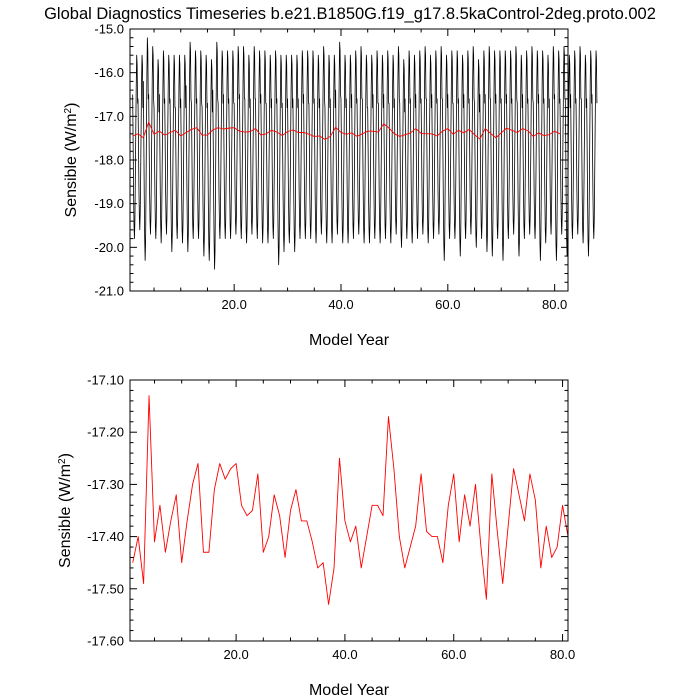 The height and width of the screenshot is (700, 700). What do you see at coordinates (105, 588) in the screenshot?
I see `y-tick-label: -17.50` at bounding box center [105, 588].